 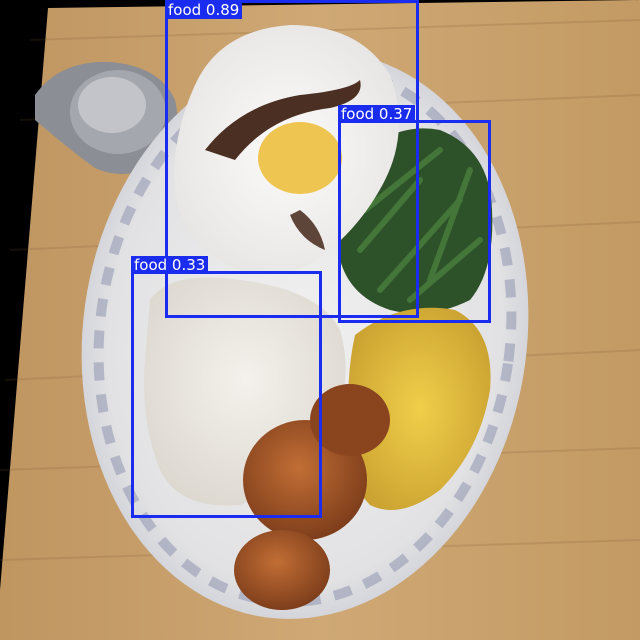 What do you see at coordinates (106, 117) in the screenshot?
I see `spoon` at bounding box center [106, 117].